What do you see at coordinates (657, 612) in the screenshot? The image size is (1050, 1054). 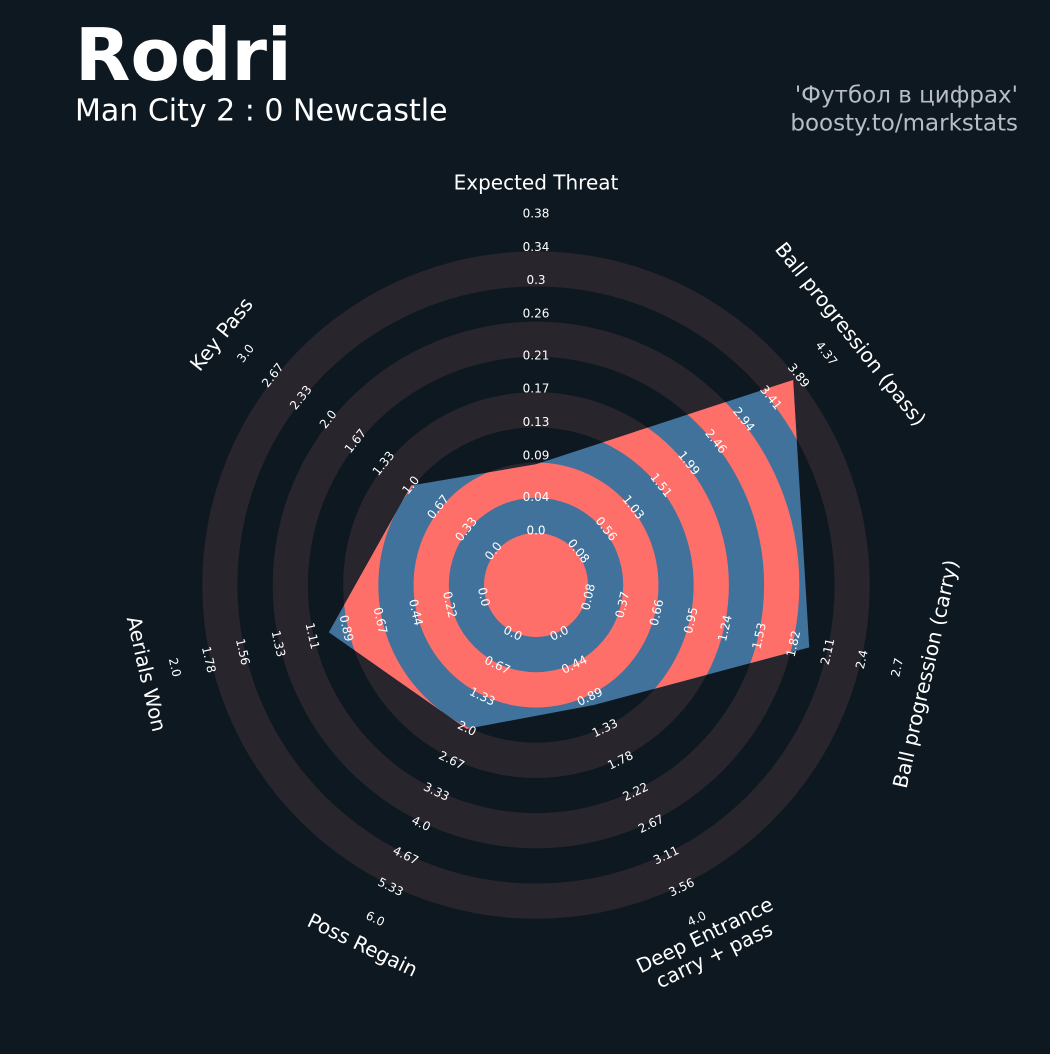 I see `tick-label: 0.66` at bounding box center [657, 612].